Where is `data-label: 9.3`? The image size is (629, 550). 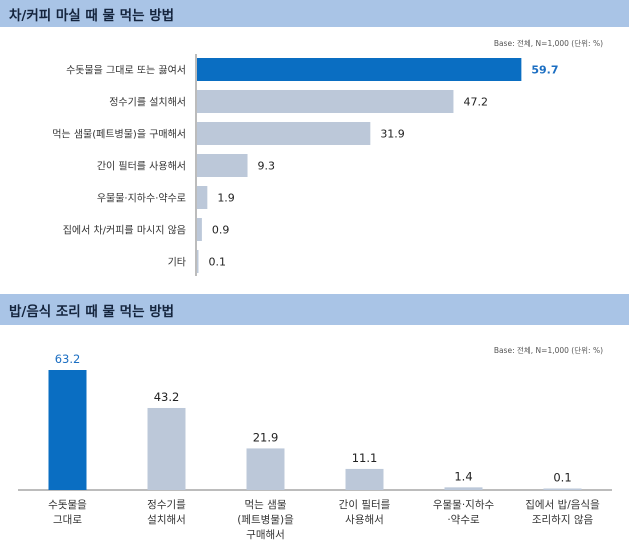
data-label: 9.3 is located at coordinates (267, 166).